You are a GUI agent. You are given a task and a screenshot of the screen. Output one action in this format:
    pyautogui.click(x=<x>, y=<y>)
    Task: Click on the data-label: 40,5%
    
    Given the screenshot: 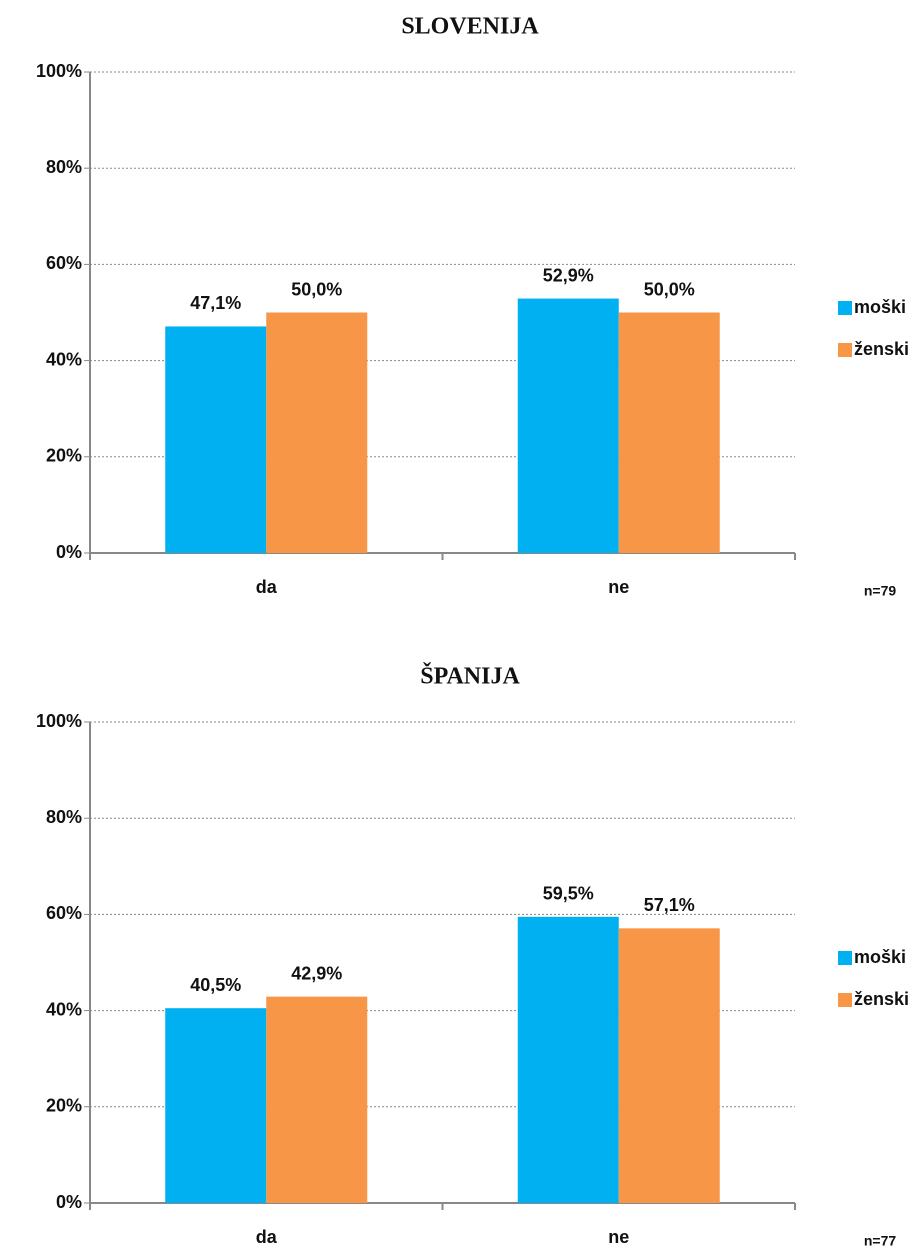 What is the action you would take?
    pyautogui.click(x=215, y=985)
    